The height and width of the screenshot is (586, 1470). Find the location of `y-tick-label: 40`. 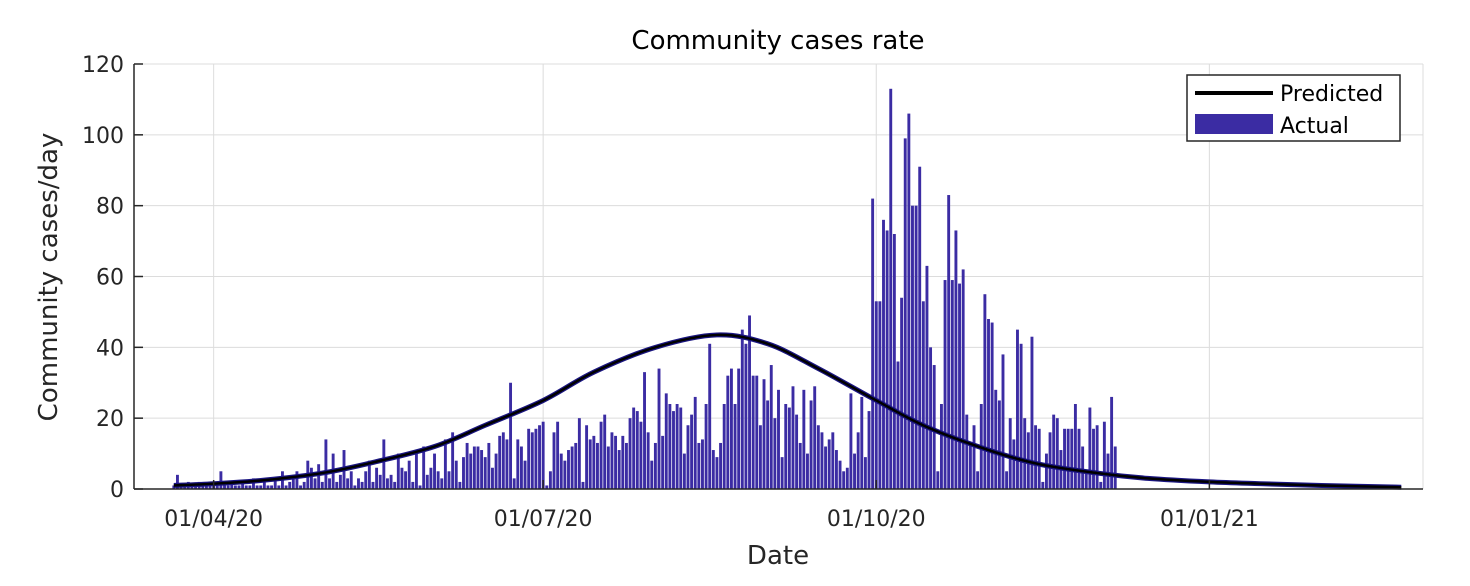

y-tick-label: 40 is located at coordinates (110, 348).